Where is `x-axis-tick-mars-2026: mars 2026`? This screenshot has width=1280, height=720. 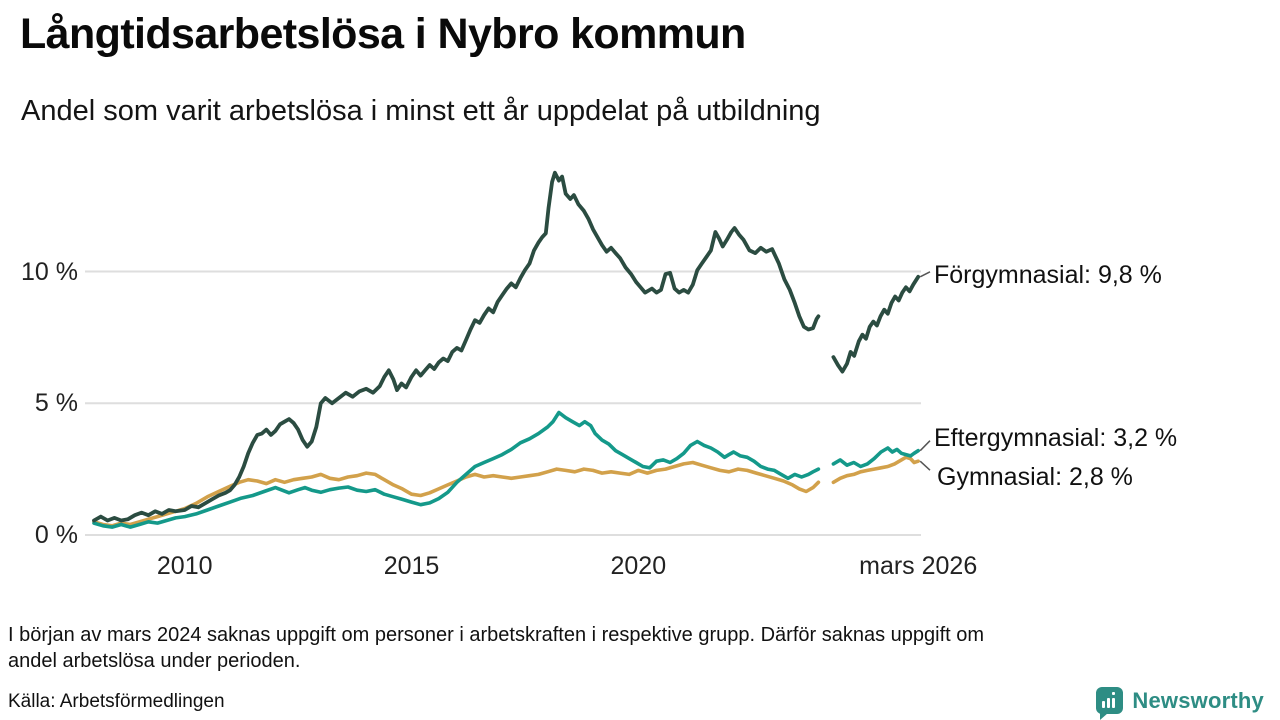
x-axis-tick-mars-2026: mars 2026 is located at coordinates (918, 566).